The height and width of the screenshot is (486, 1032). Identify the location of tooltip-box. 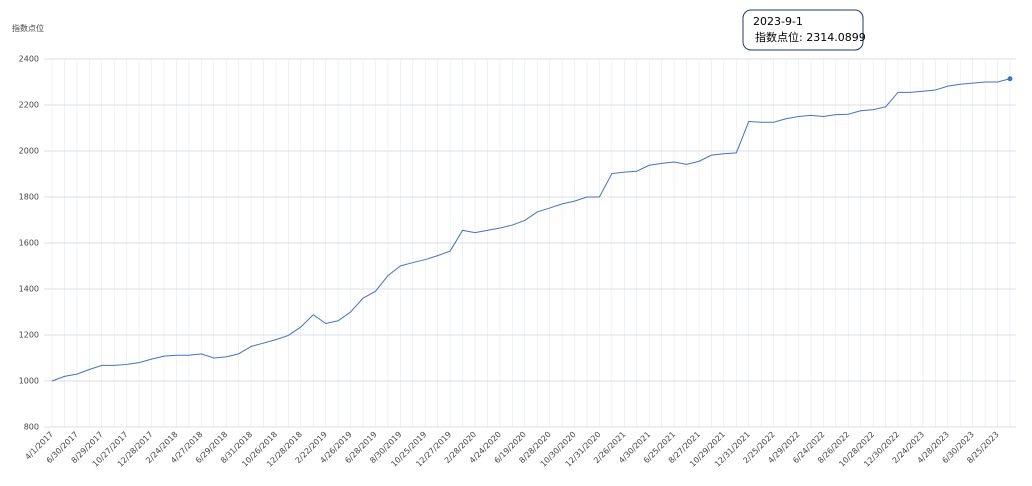
(803, 30).